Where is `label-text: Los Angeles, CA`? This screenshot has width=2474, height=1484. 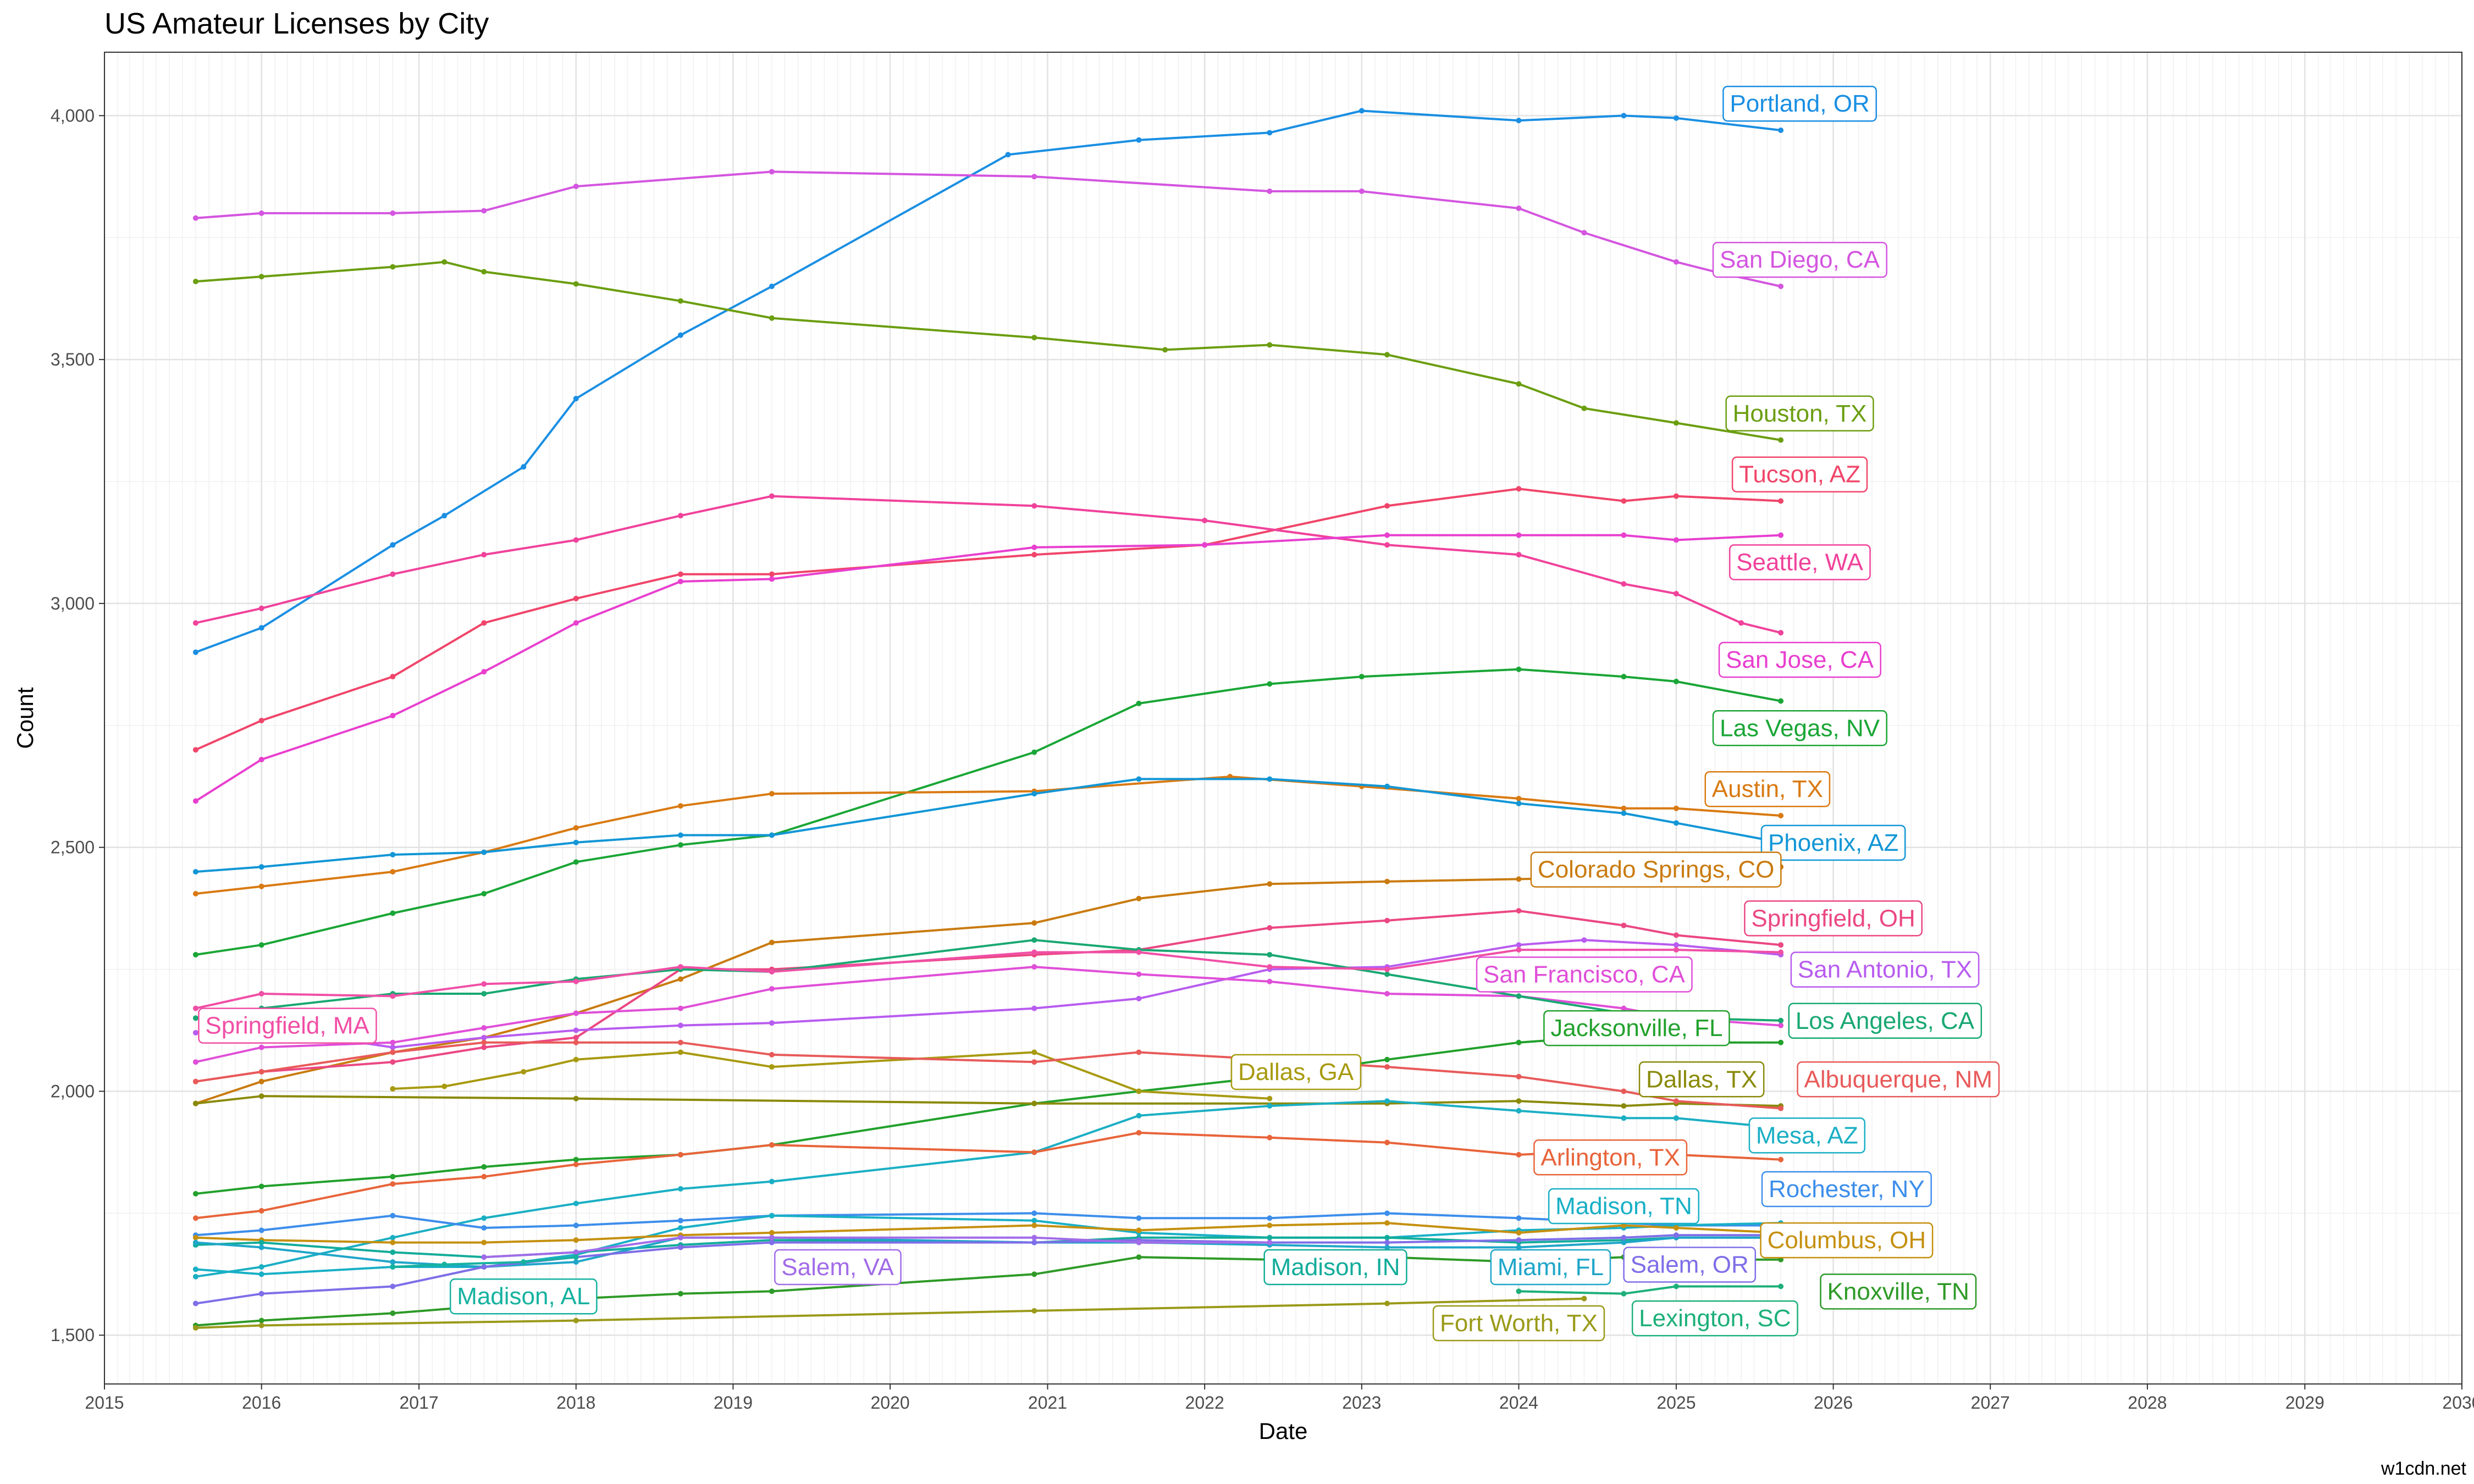 label-text: Los Angeles, CA is located at coordinates (1886, 1020).